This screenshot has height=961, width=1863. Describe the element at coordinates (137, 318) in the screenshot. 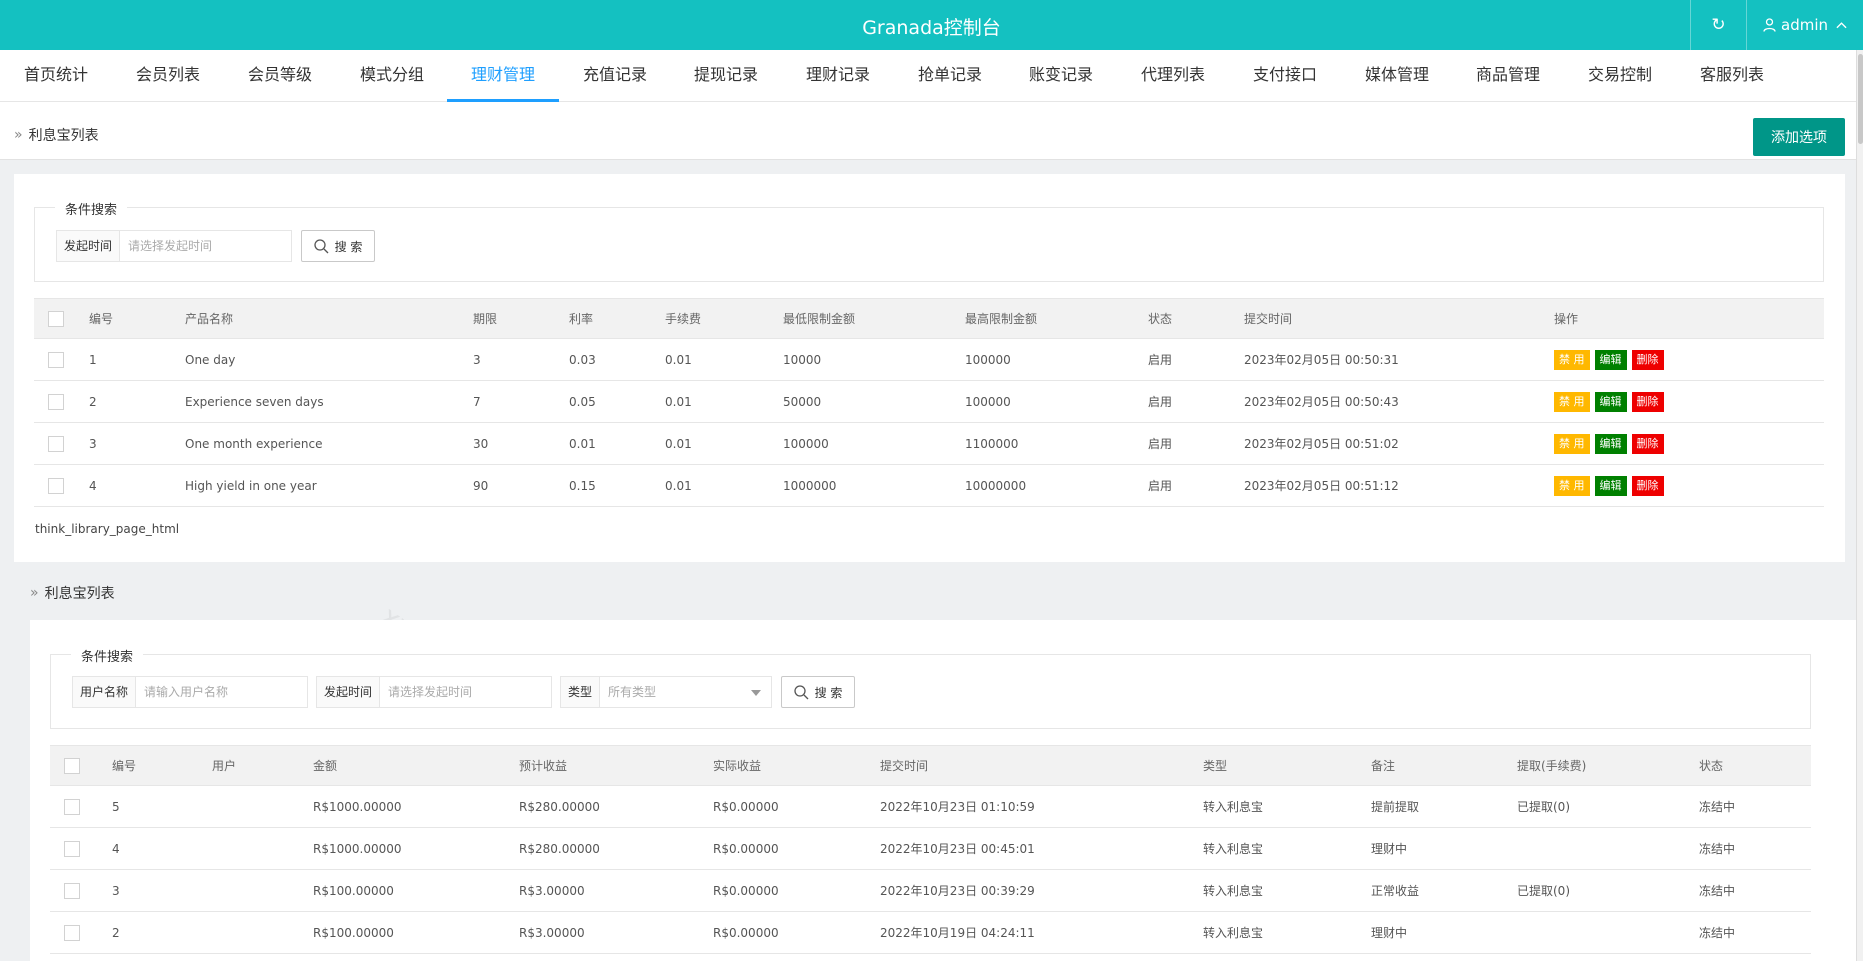

I see `column-header: 编号` at that location.